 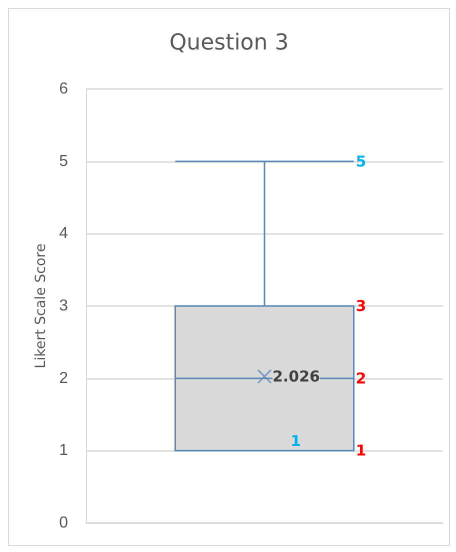 I want to click on annotation: 5, so click(x=361, y=161).